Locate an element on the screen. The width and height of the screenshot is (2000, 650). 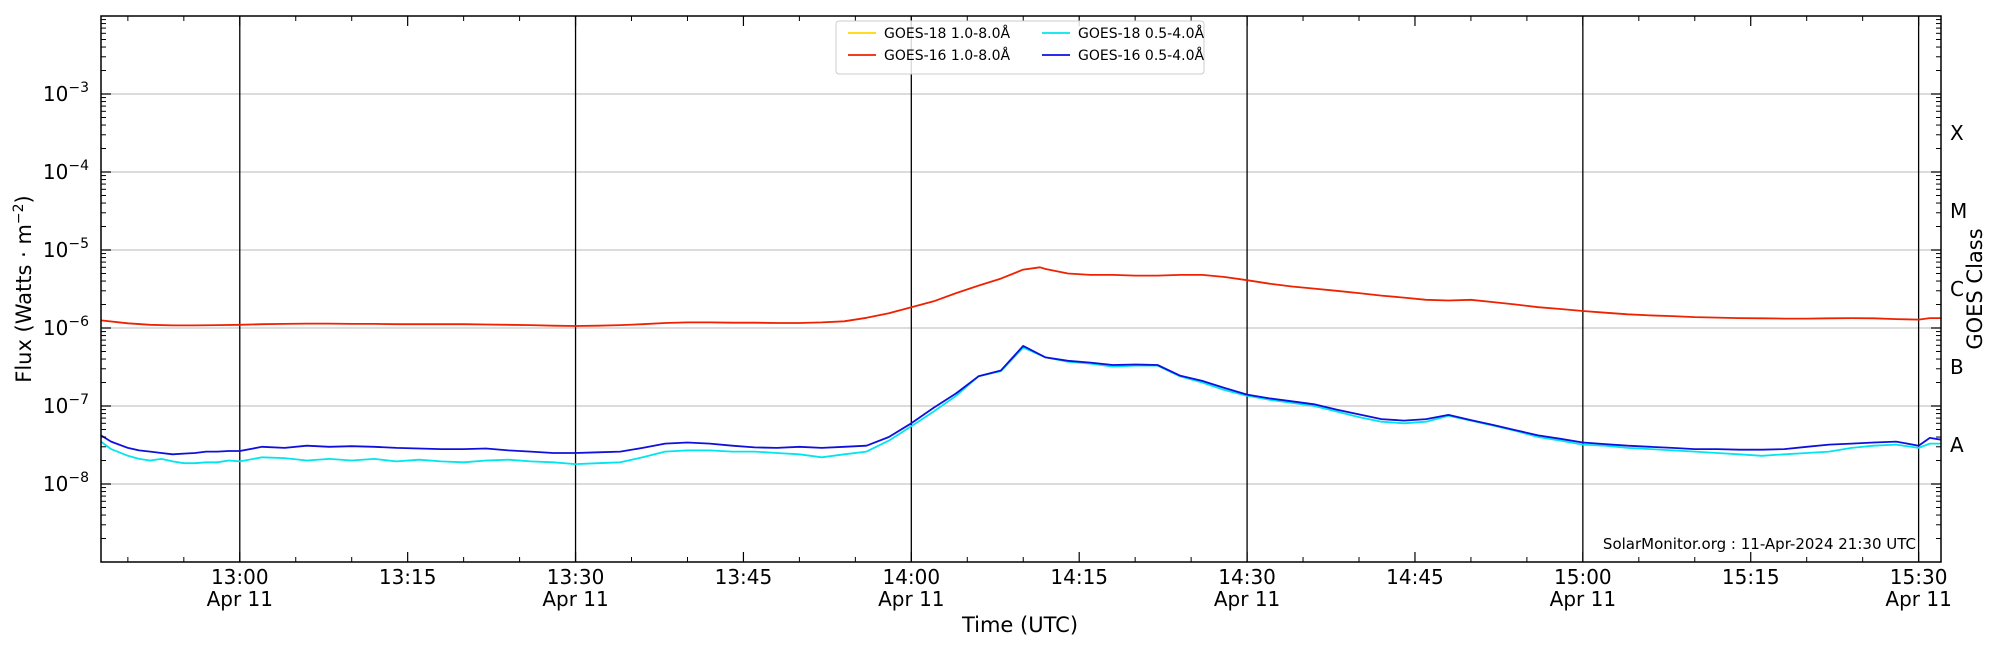
y-axis-title-exponent: −2 is located at coordinates (19, 213).